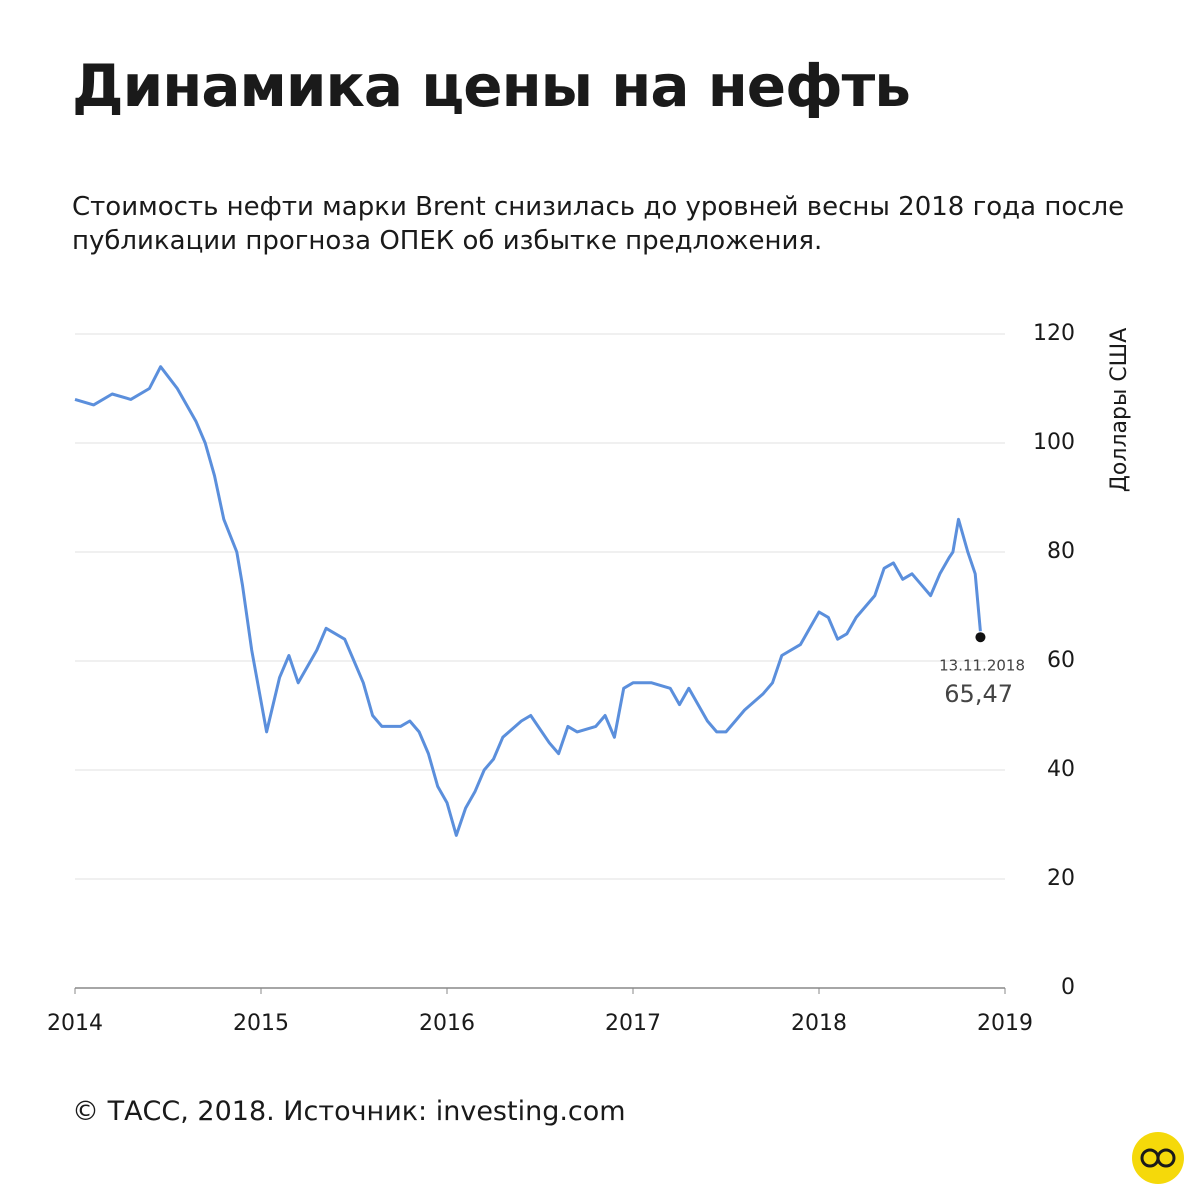  Describe the element at coordinates (1119, 410) in the screenshot. I see `y-axis-label: Доллары США` at that location.